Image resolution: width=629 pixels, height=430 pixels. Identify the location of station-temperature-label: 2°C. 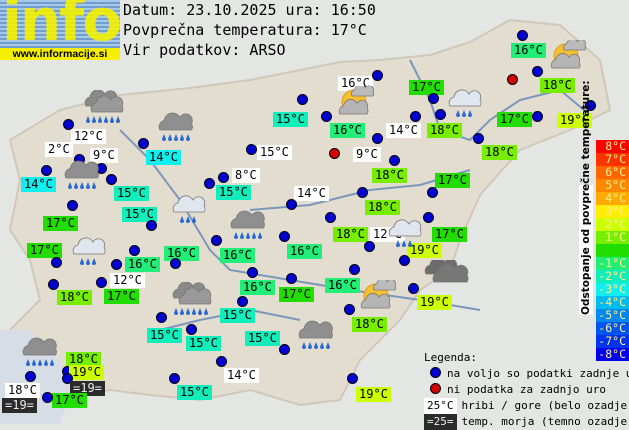
(59, 149).